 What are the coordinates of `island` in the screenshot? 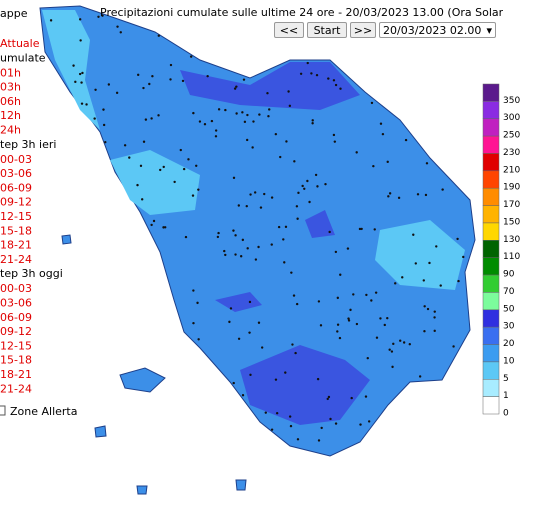 It's located at (241, 485).